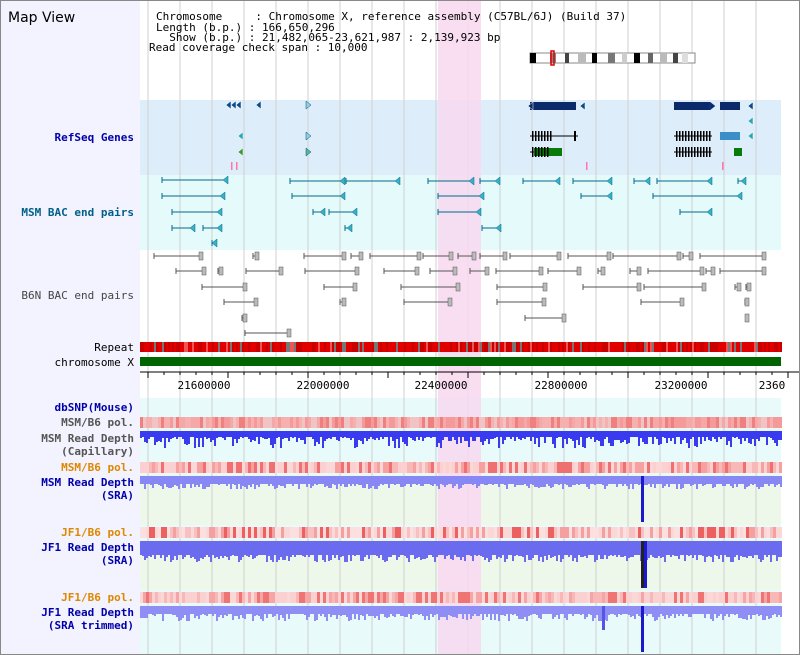 Image resolution: width=800 pixels, height=655 pixels. What do you see at coordinates (77, 212) in the screenshot?
I see `msm-bac-label: MSM BAC end pairs` at bounding box center [77, 212].